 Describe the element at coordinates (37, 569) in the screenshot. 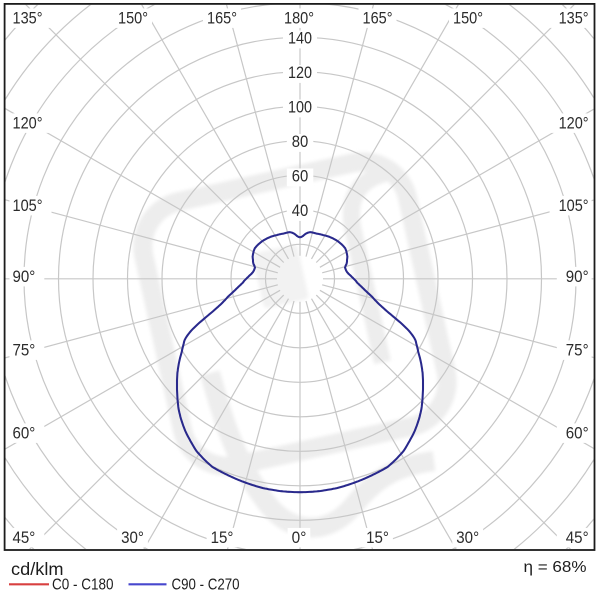

I see `svg-text: cd/klm` at that location.